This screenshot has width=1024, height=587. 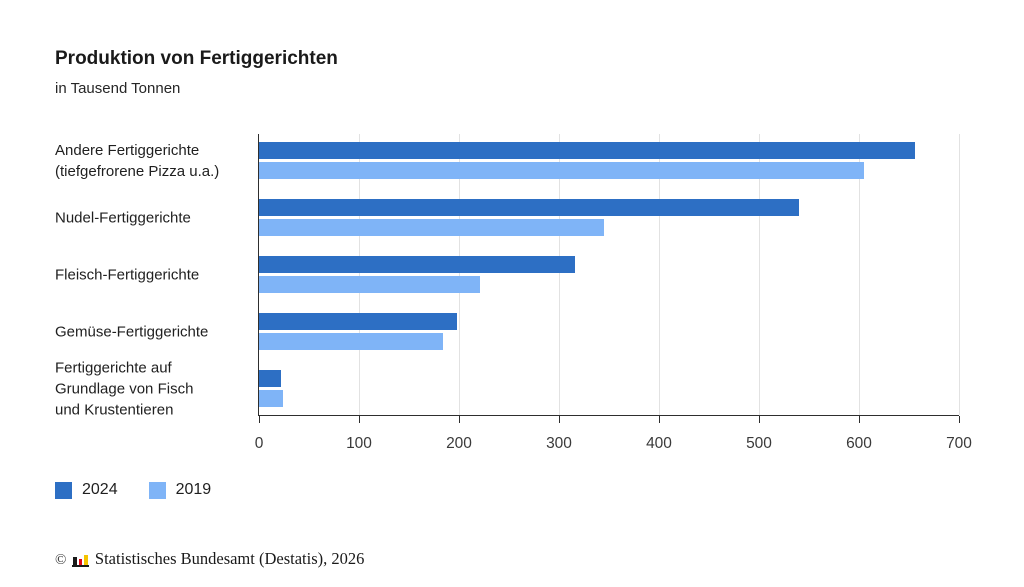 What do you see at coordinates (118, 88) in the screenshot?
I see `chart-subtitle: in Tausend Tonnen` at bounding box center [118, 88].